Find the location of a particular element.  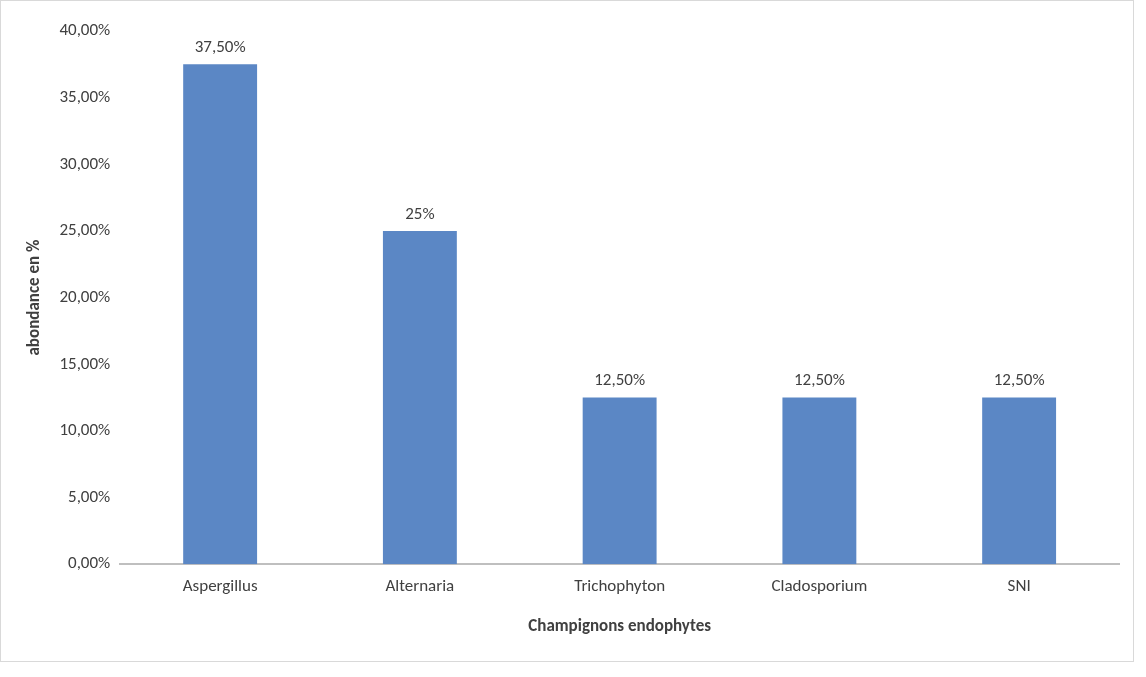

y-tick-label: 20,00% is located at coordinates (85, 296).